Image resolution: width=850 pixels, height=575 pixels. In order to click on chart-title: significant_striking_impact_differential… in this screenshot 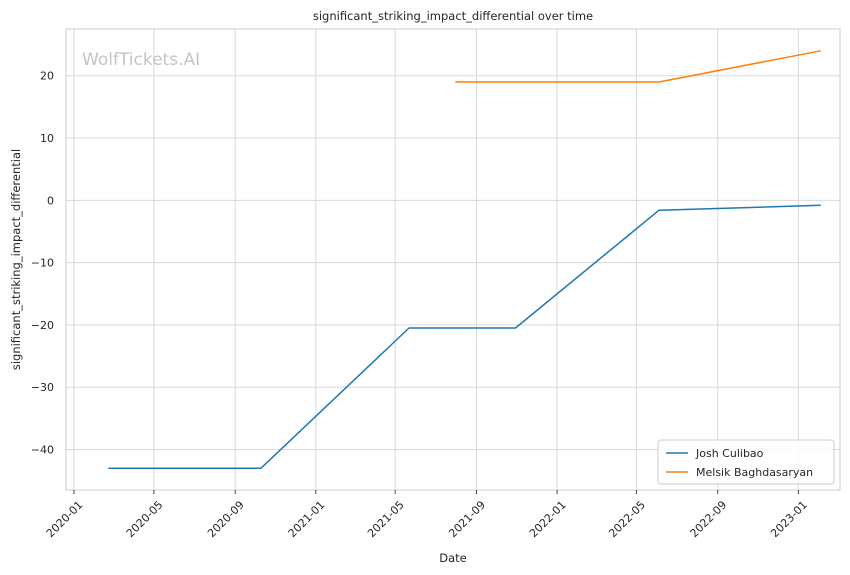, I will do `click(453, 16)`.